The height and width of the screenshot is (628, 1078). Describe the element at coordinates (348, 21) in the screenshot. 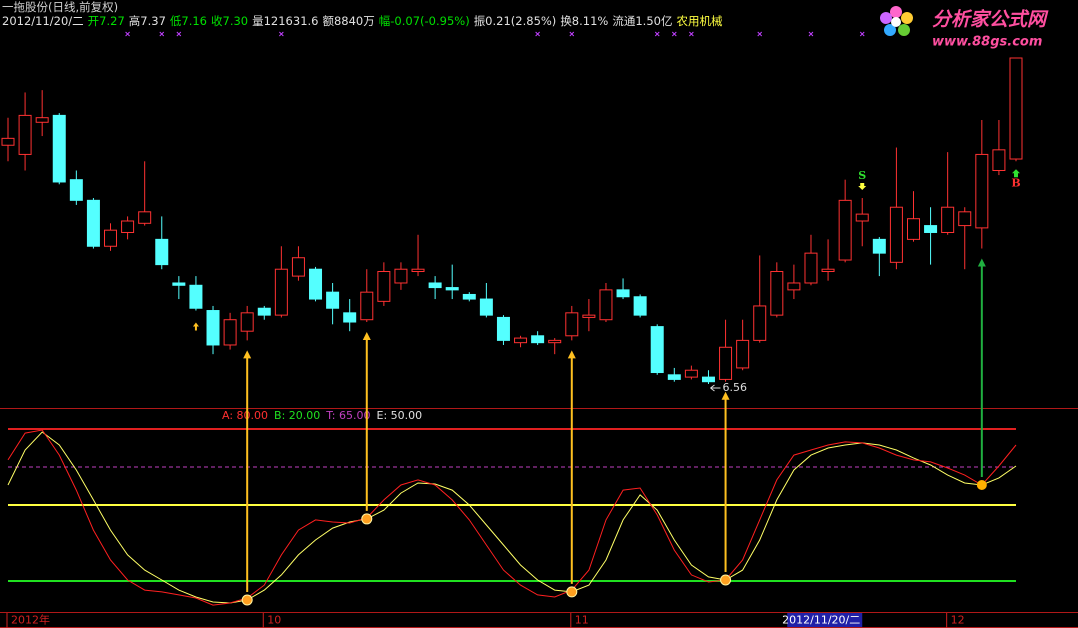

I see `quote-item: 额8840万` at that location.